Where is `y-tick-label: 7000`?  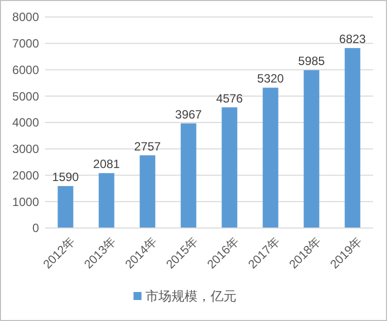
y-tick-label: 7000 is located at coordinates (26, 43).